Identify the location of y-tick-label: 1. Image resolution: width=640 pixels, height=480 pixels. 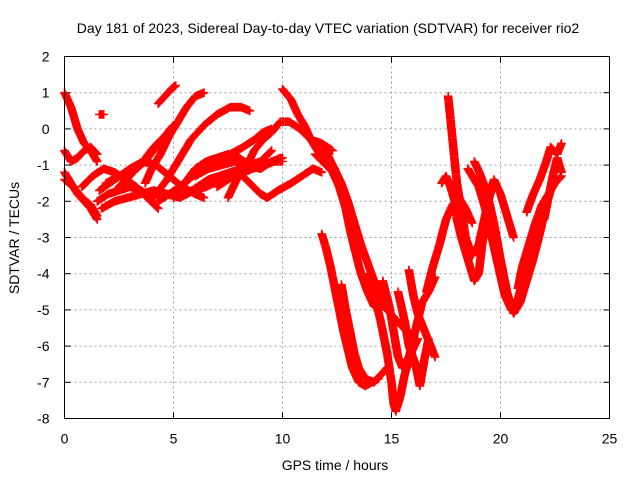
(46, 93).